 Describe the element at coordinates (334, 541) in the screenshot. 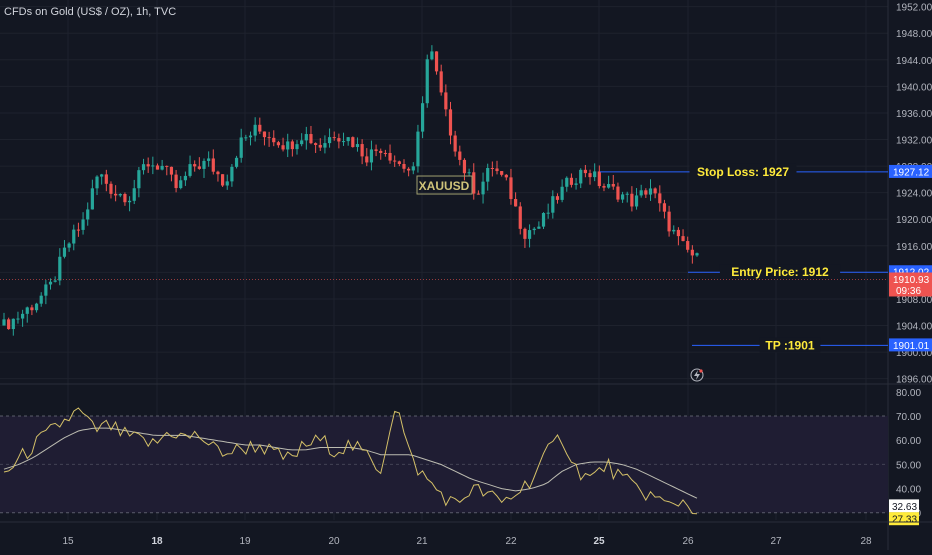

I see `time-tick-label: 20` at that location.